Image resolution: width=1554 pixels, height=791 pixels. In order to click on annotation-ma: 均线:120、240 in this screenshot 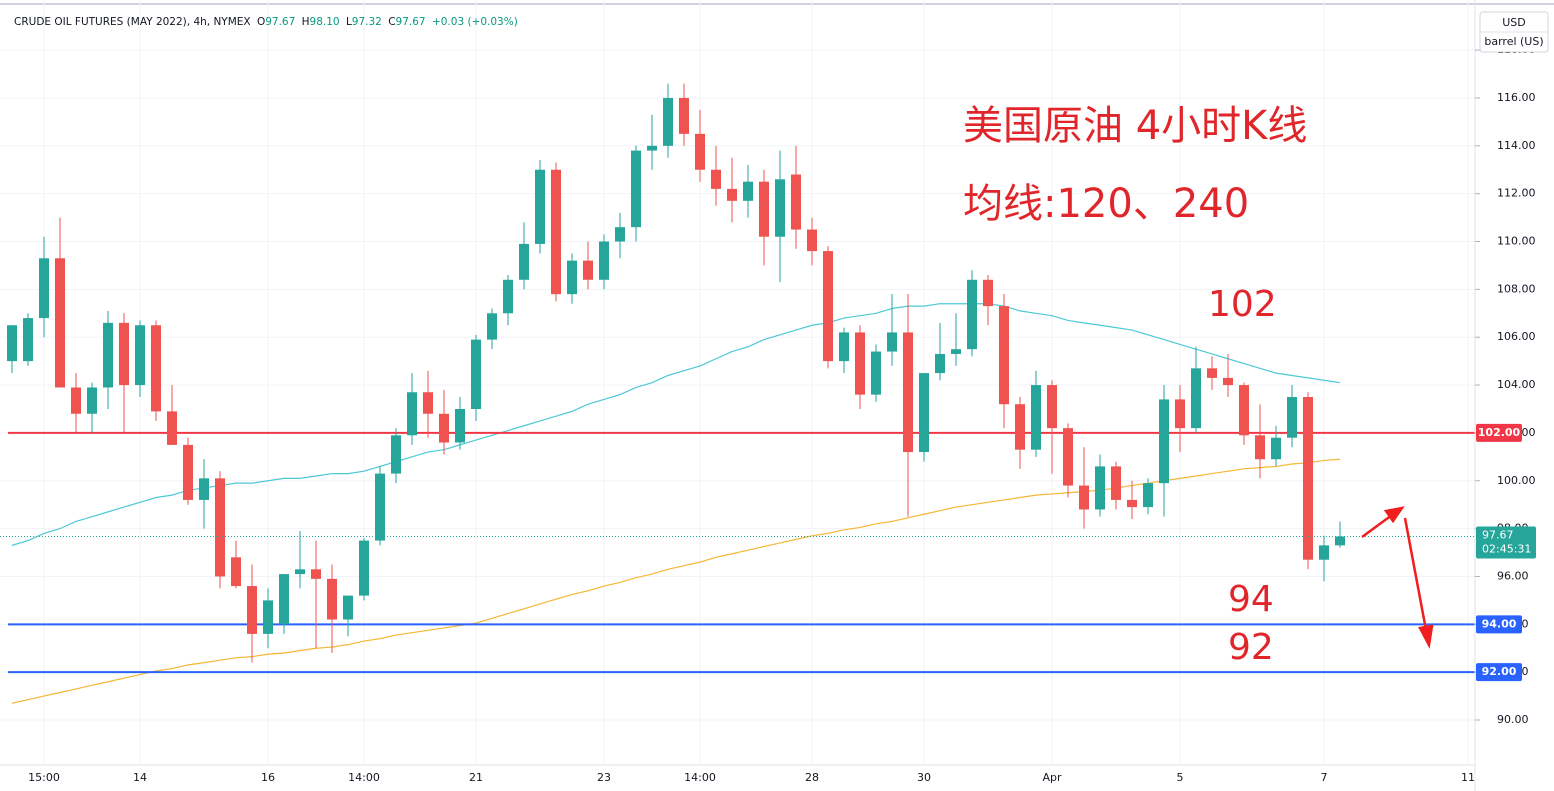, I will do `click(1106, 204)`.